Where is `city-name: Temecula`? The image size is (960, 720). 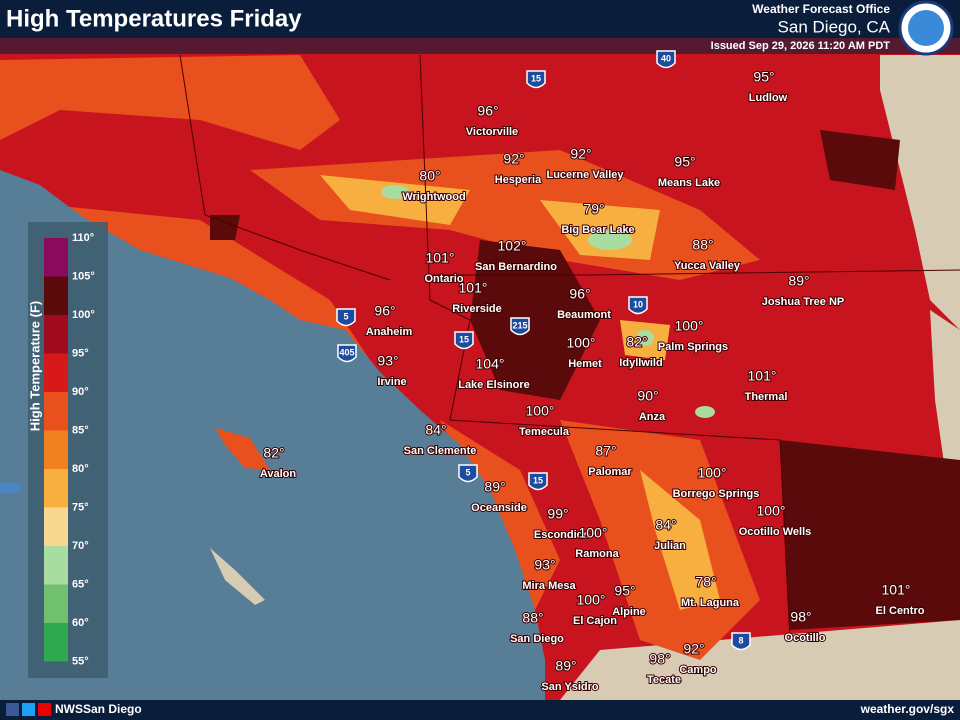 city-name: Temecula is located at coordinates (544, 432).